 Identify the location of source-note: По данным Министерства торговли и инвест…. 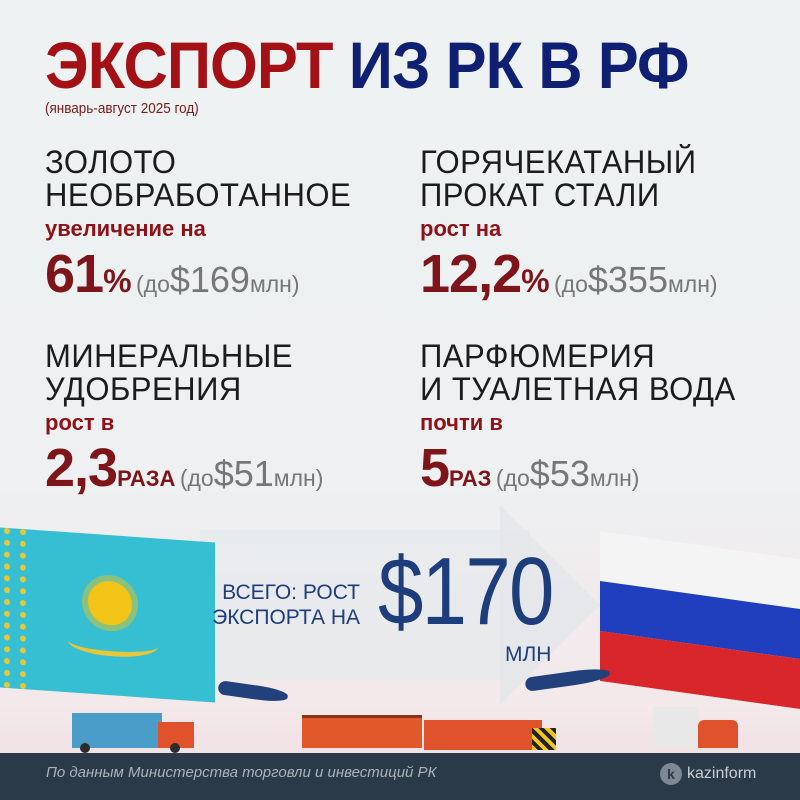
(241, 772).